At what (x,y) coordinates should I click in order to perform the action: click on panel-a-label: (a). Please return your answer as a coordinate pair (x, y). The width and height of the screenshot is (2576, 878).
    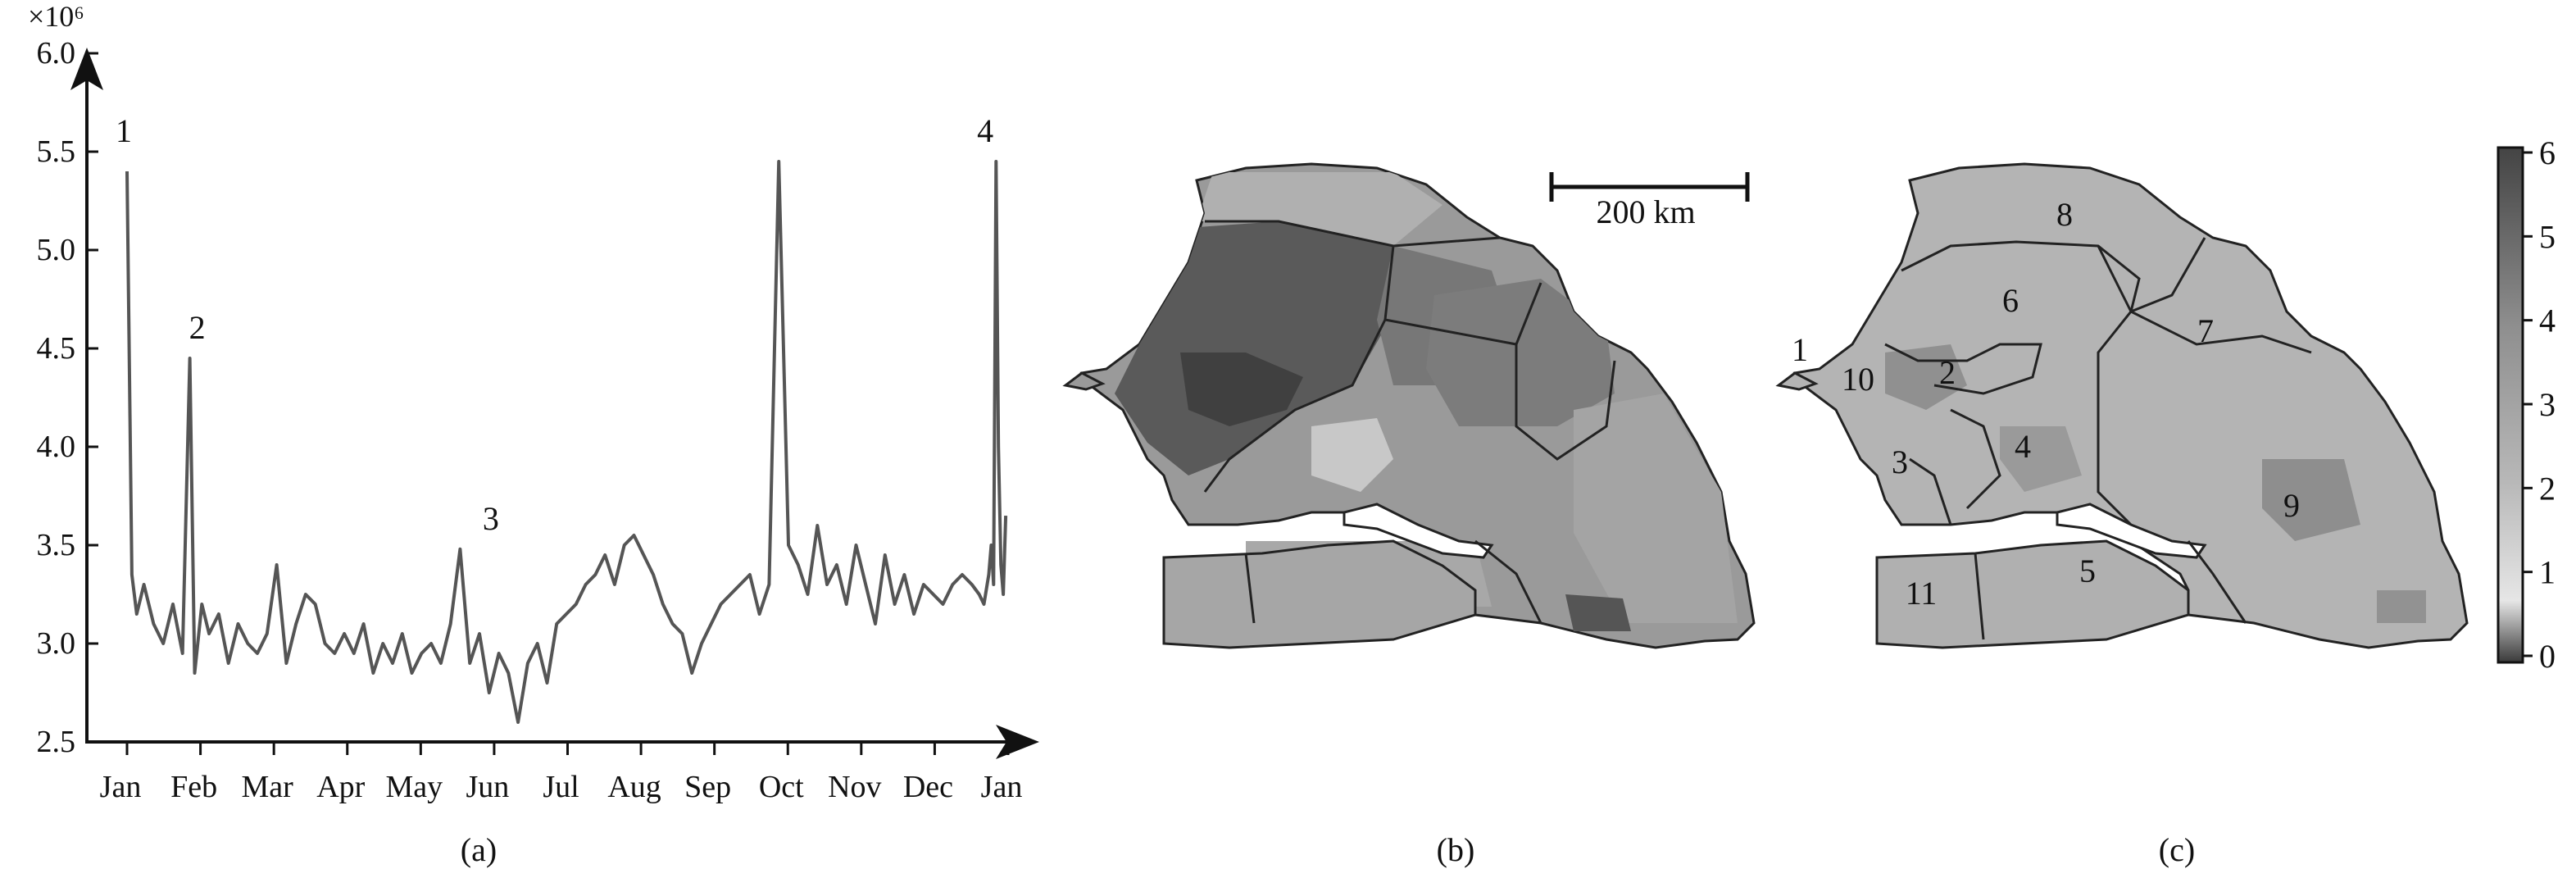
    Looking at the image, I should click on (479, 849).